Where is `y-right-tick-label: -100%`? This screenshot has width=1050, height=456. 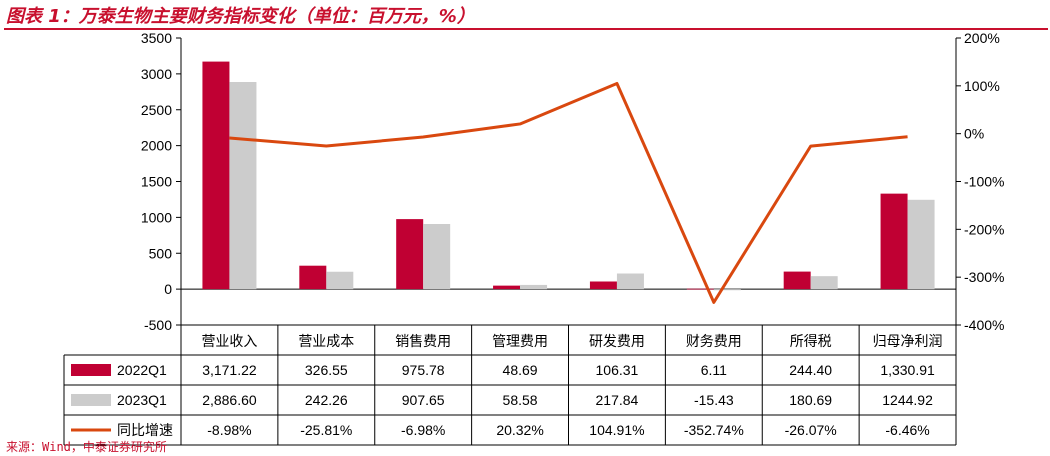 y-right-tick-label: -100% is located at coordinates (984, 182).